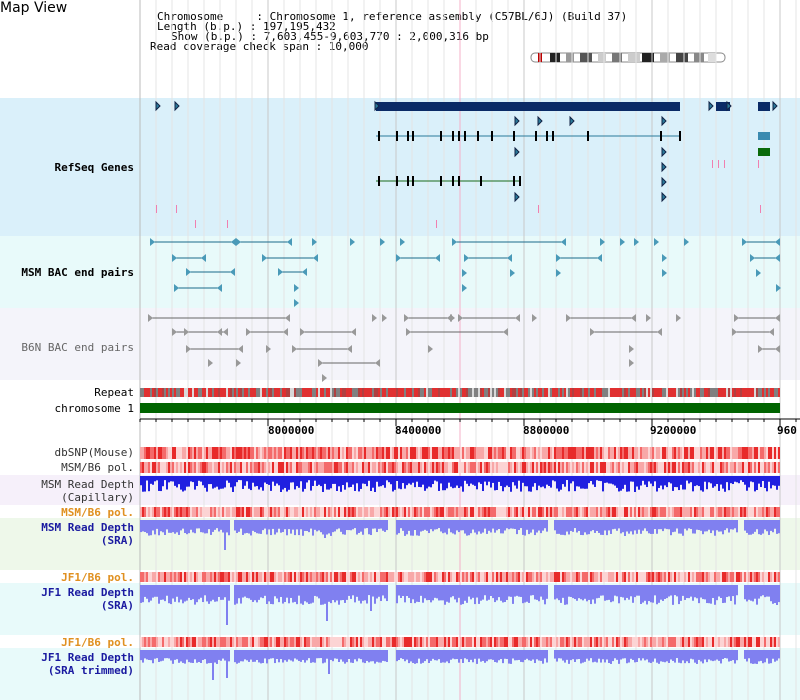  Describe the element at coordinates (114, 392) in the screenshot. I see `track-label-repeat: Repeat` at that location.